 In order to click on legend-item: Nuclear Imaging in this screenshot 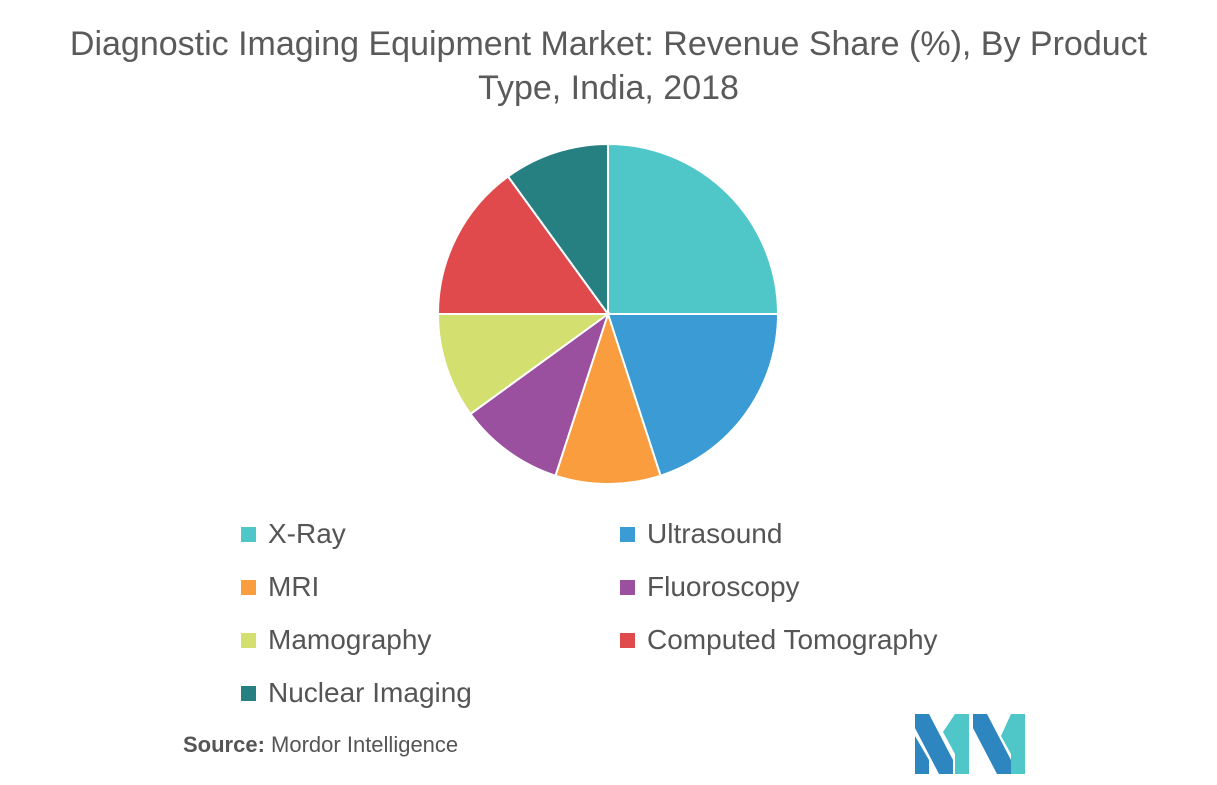, I will do `click(356, 693)`.